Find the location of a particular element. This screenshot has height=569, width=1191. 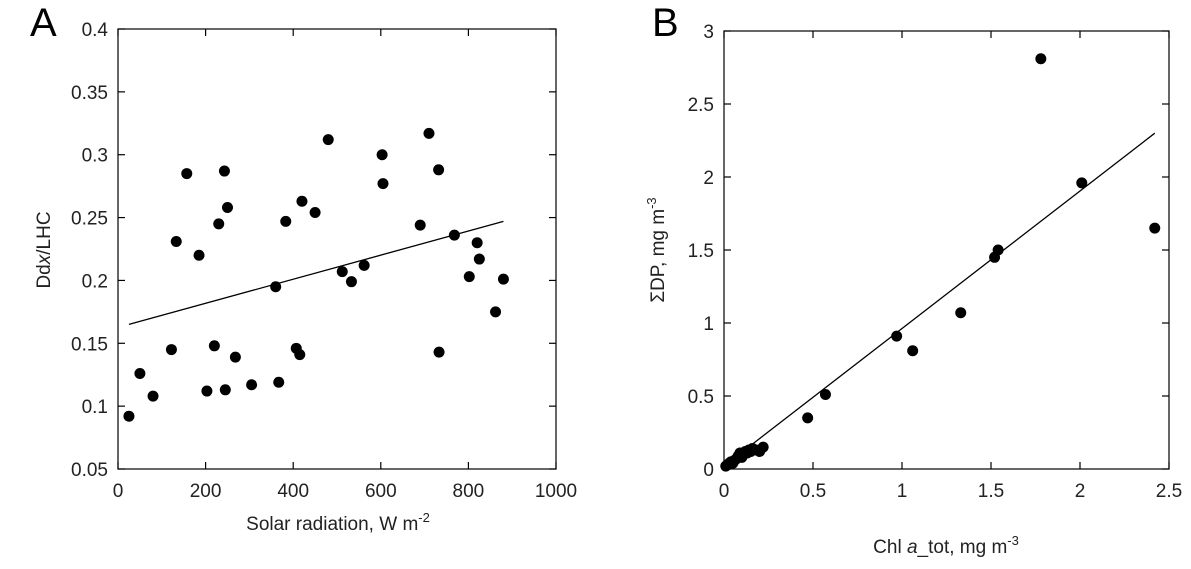

panel-a-y-axis-label: Ddx/LHC is located at coordinates (44, 249).